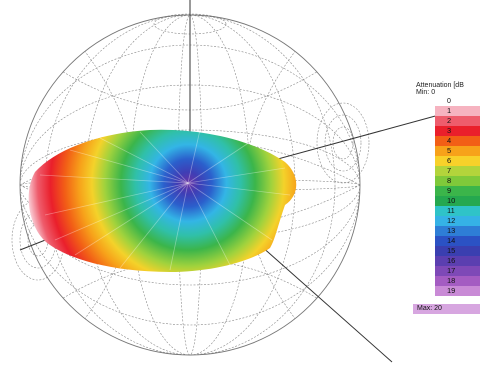 Image resolution: width=480 pixels, height=367 pixels. Describe the element at coordinates (457, 111) in the screenshot. I see `legend-level: 1` at that location.